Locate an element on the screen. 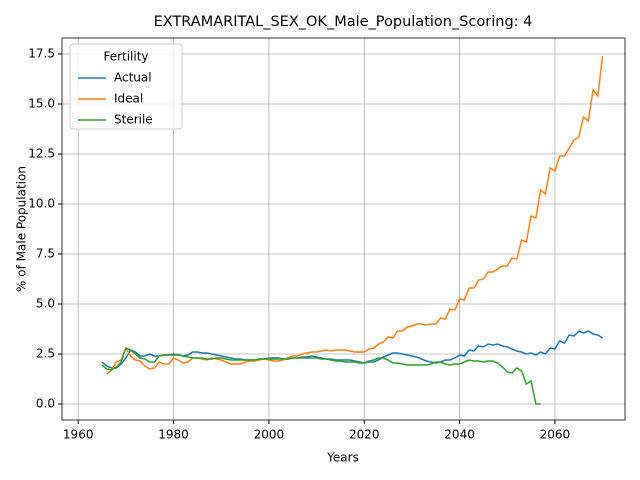  legend-label: Sterile is located at coordinates (133, 120).